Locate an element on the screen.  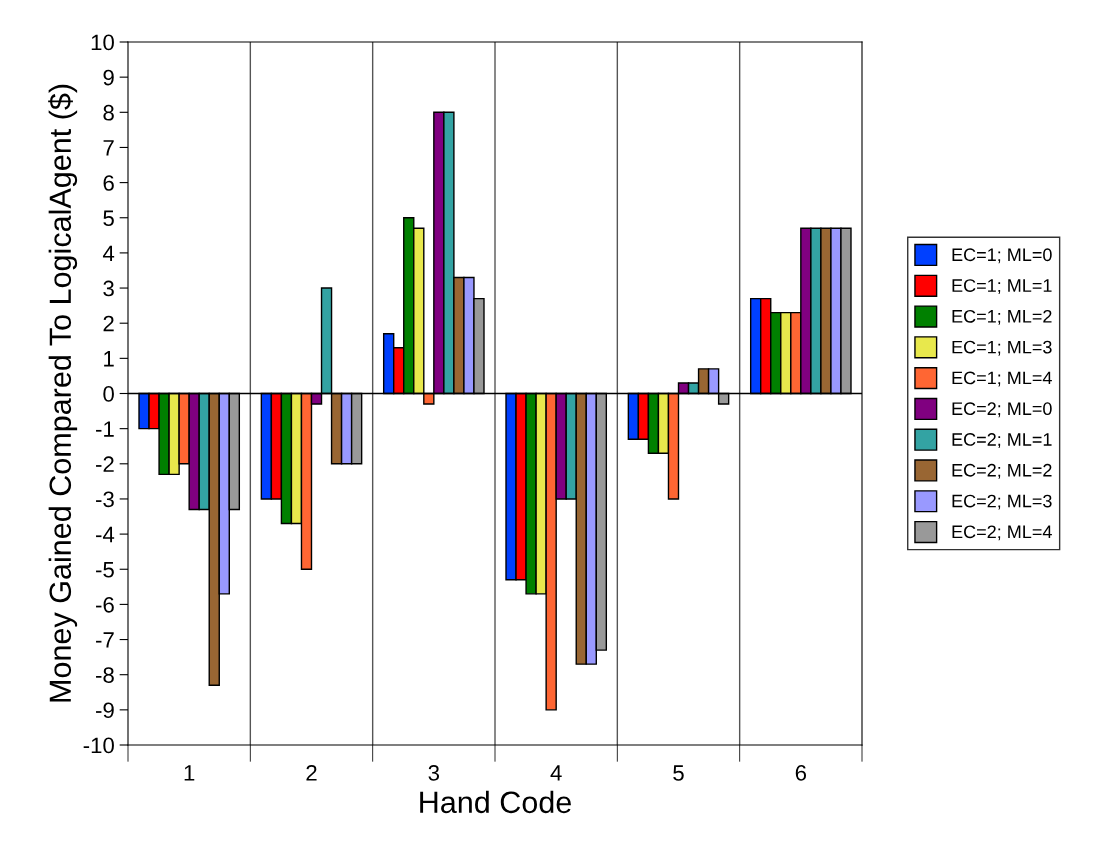
legend-label: EC=1; ML=3 is located at coordinates (1002, 348).